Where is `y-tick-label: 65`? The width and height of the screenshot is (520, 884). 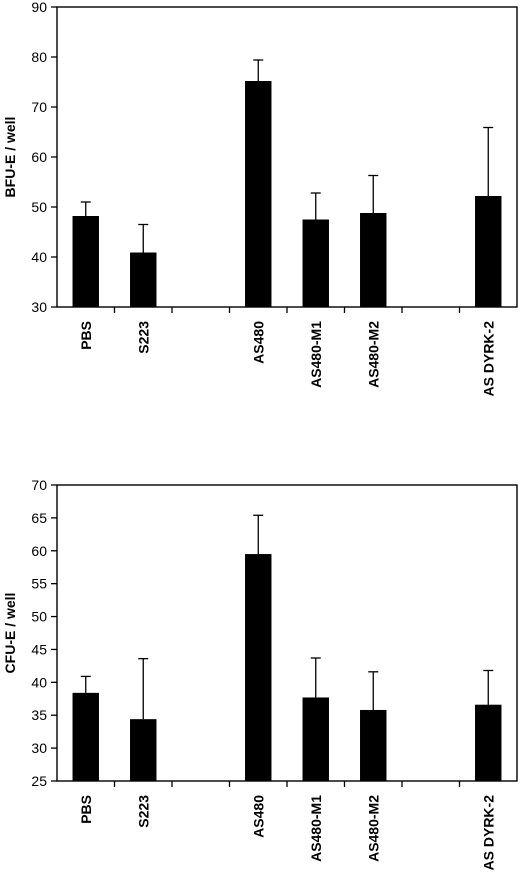 y-tick-label: 65 is located at coordinates (39, 518).